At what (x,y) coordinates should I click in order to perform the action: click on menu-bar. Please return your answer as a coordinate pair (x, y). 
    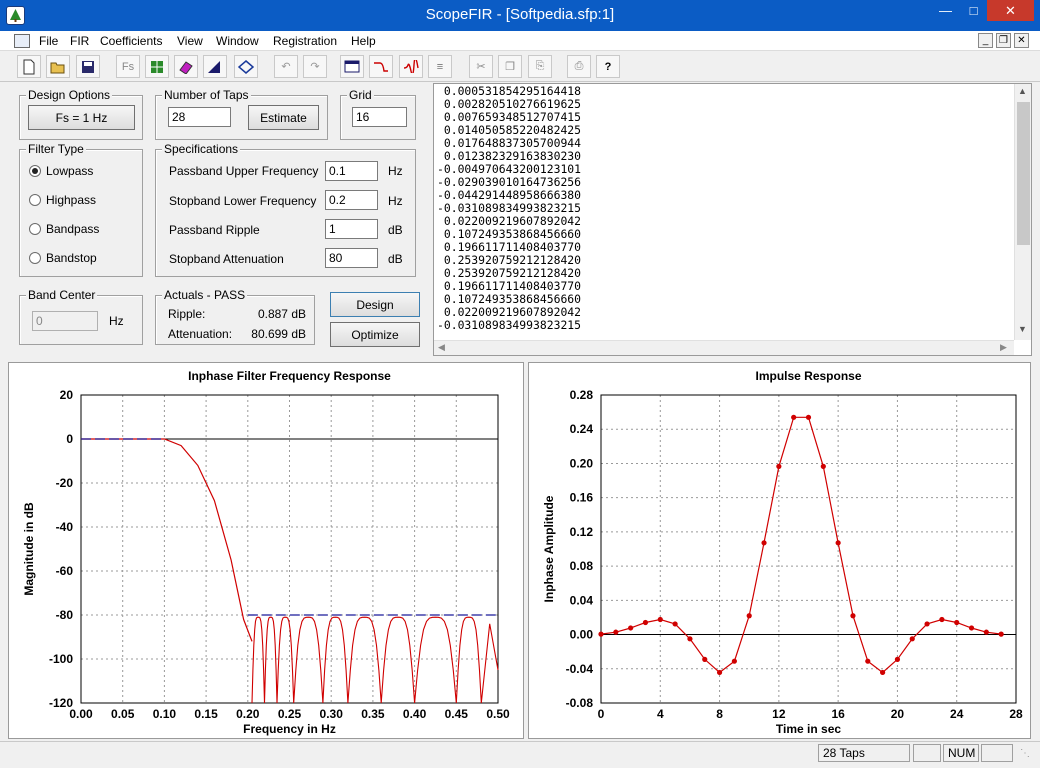
    Looking at the image, I should click on (520, 41).